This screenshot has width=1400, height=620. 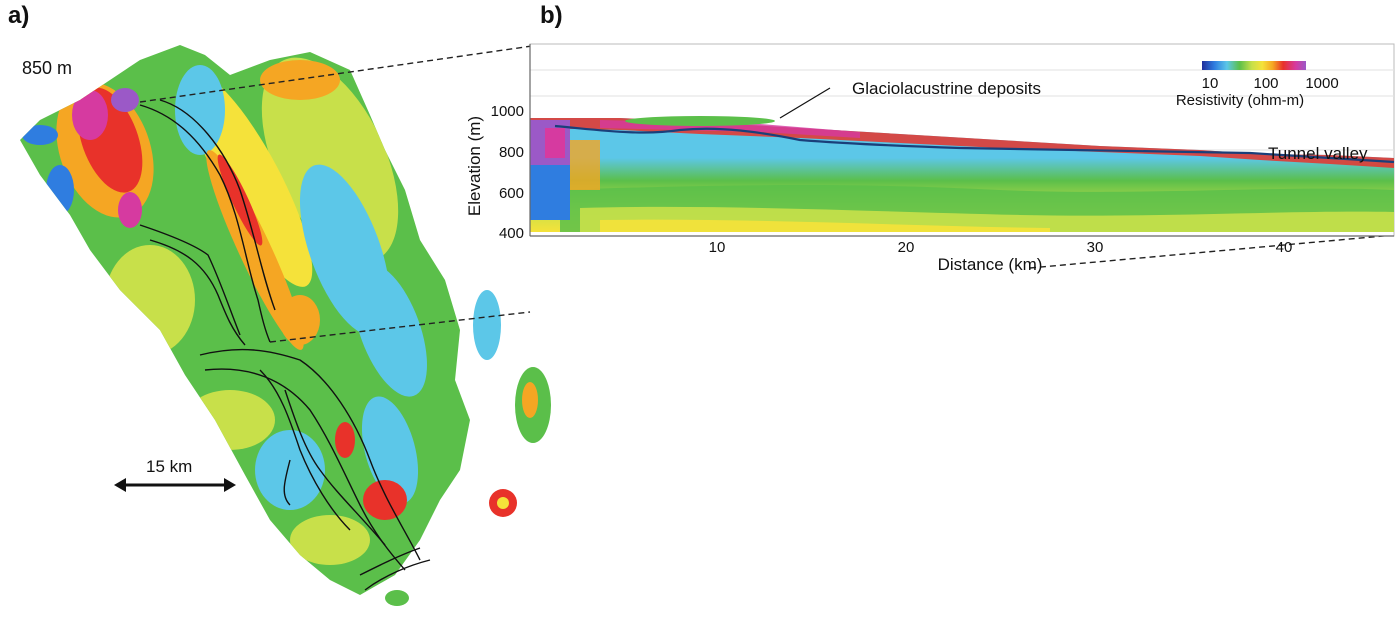 What do you see at coordinates (990, 264) in the screenshot?
I see `x-axis-label: Distance (km)` at bounding box center [990, 264].